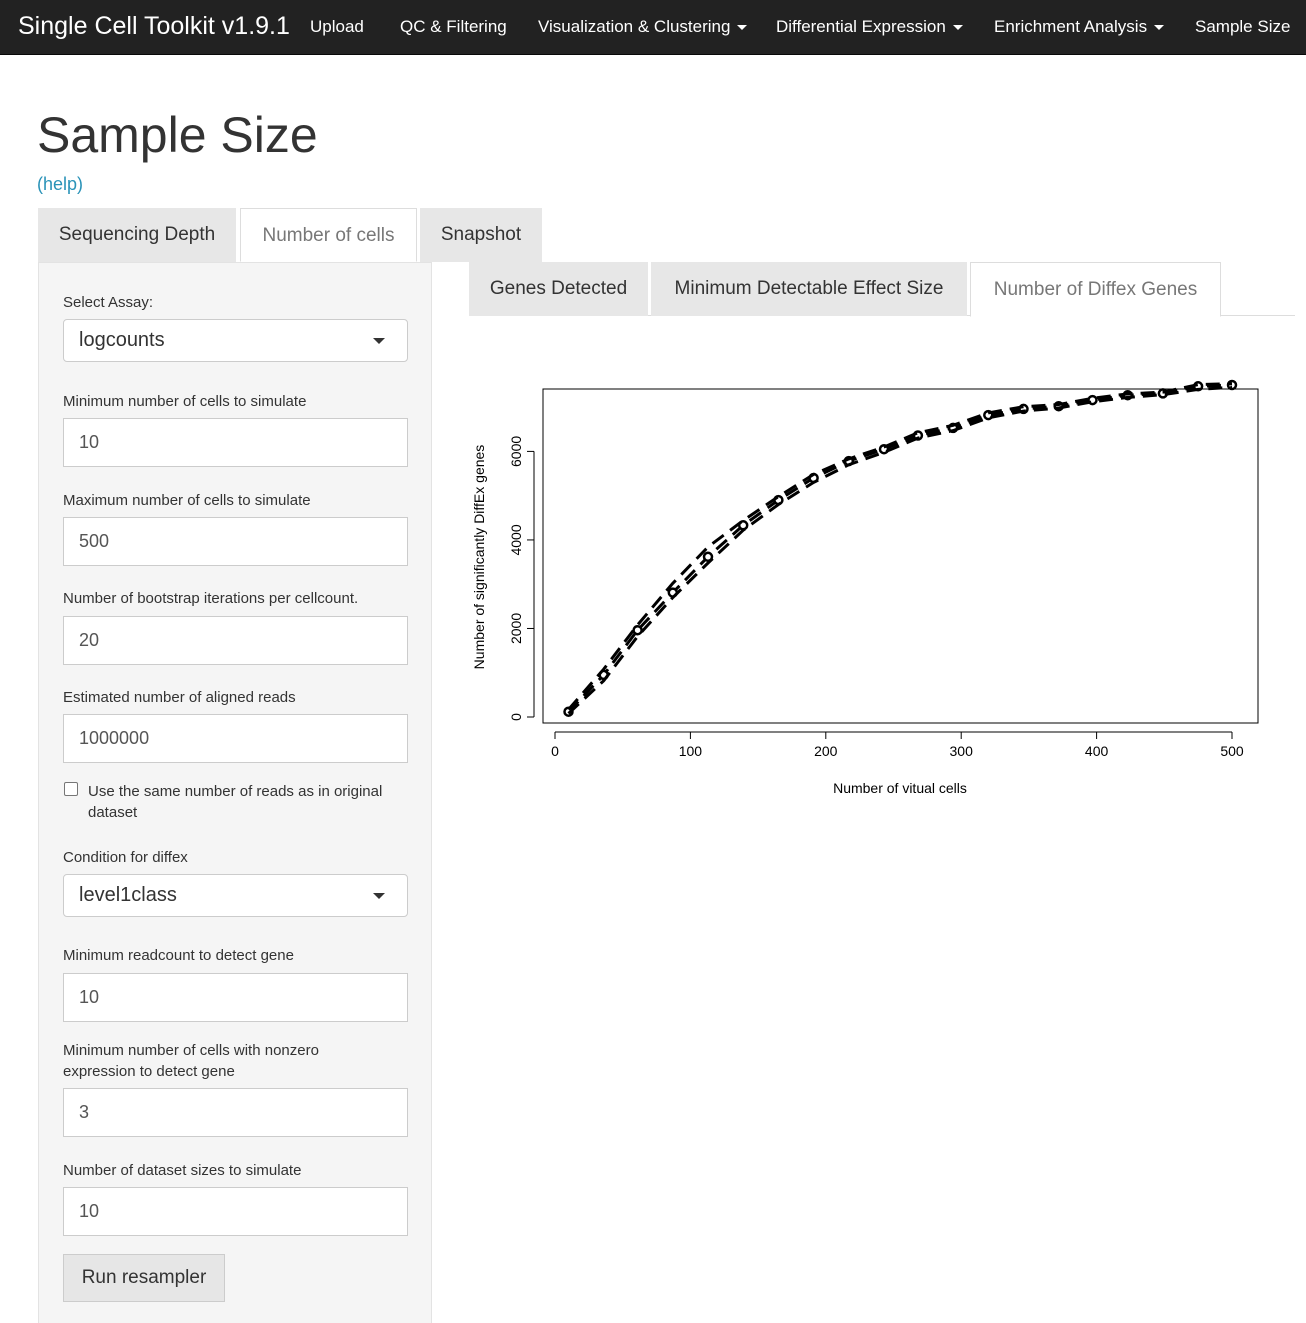 The width and height of the screenshot is (1306, 1323). I want to click on x-tick-label: 400, so click(1097, 751).